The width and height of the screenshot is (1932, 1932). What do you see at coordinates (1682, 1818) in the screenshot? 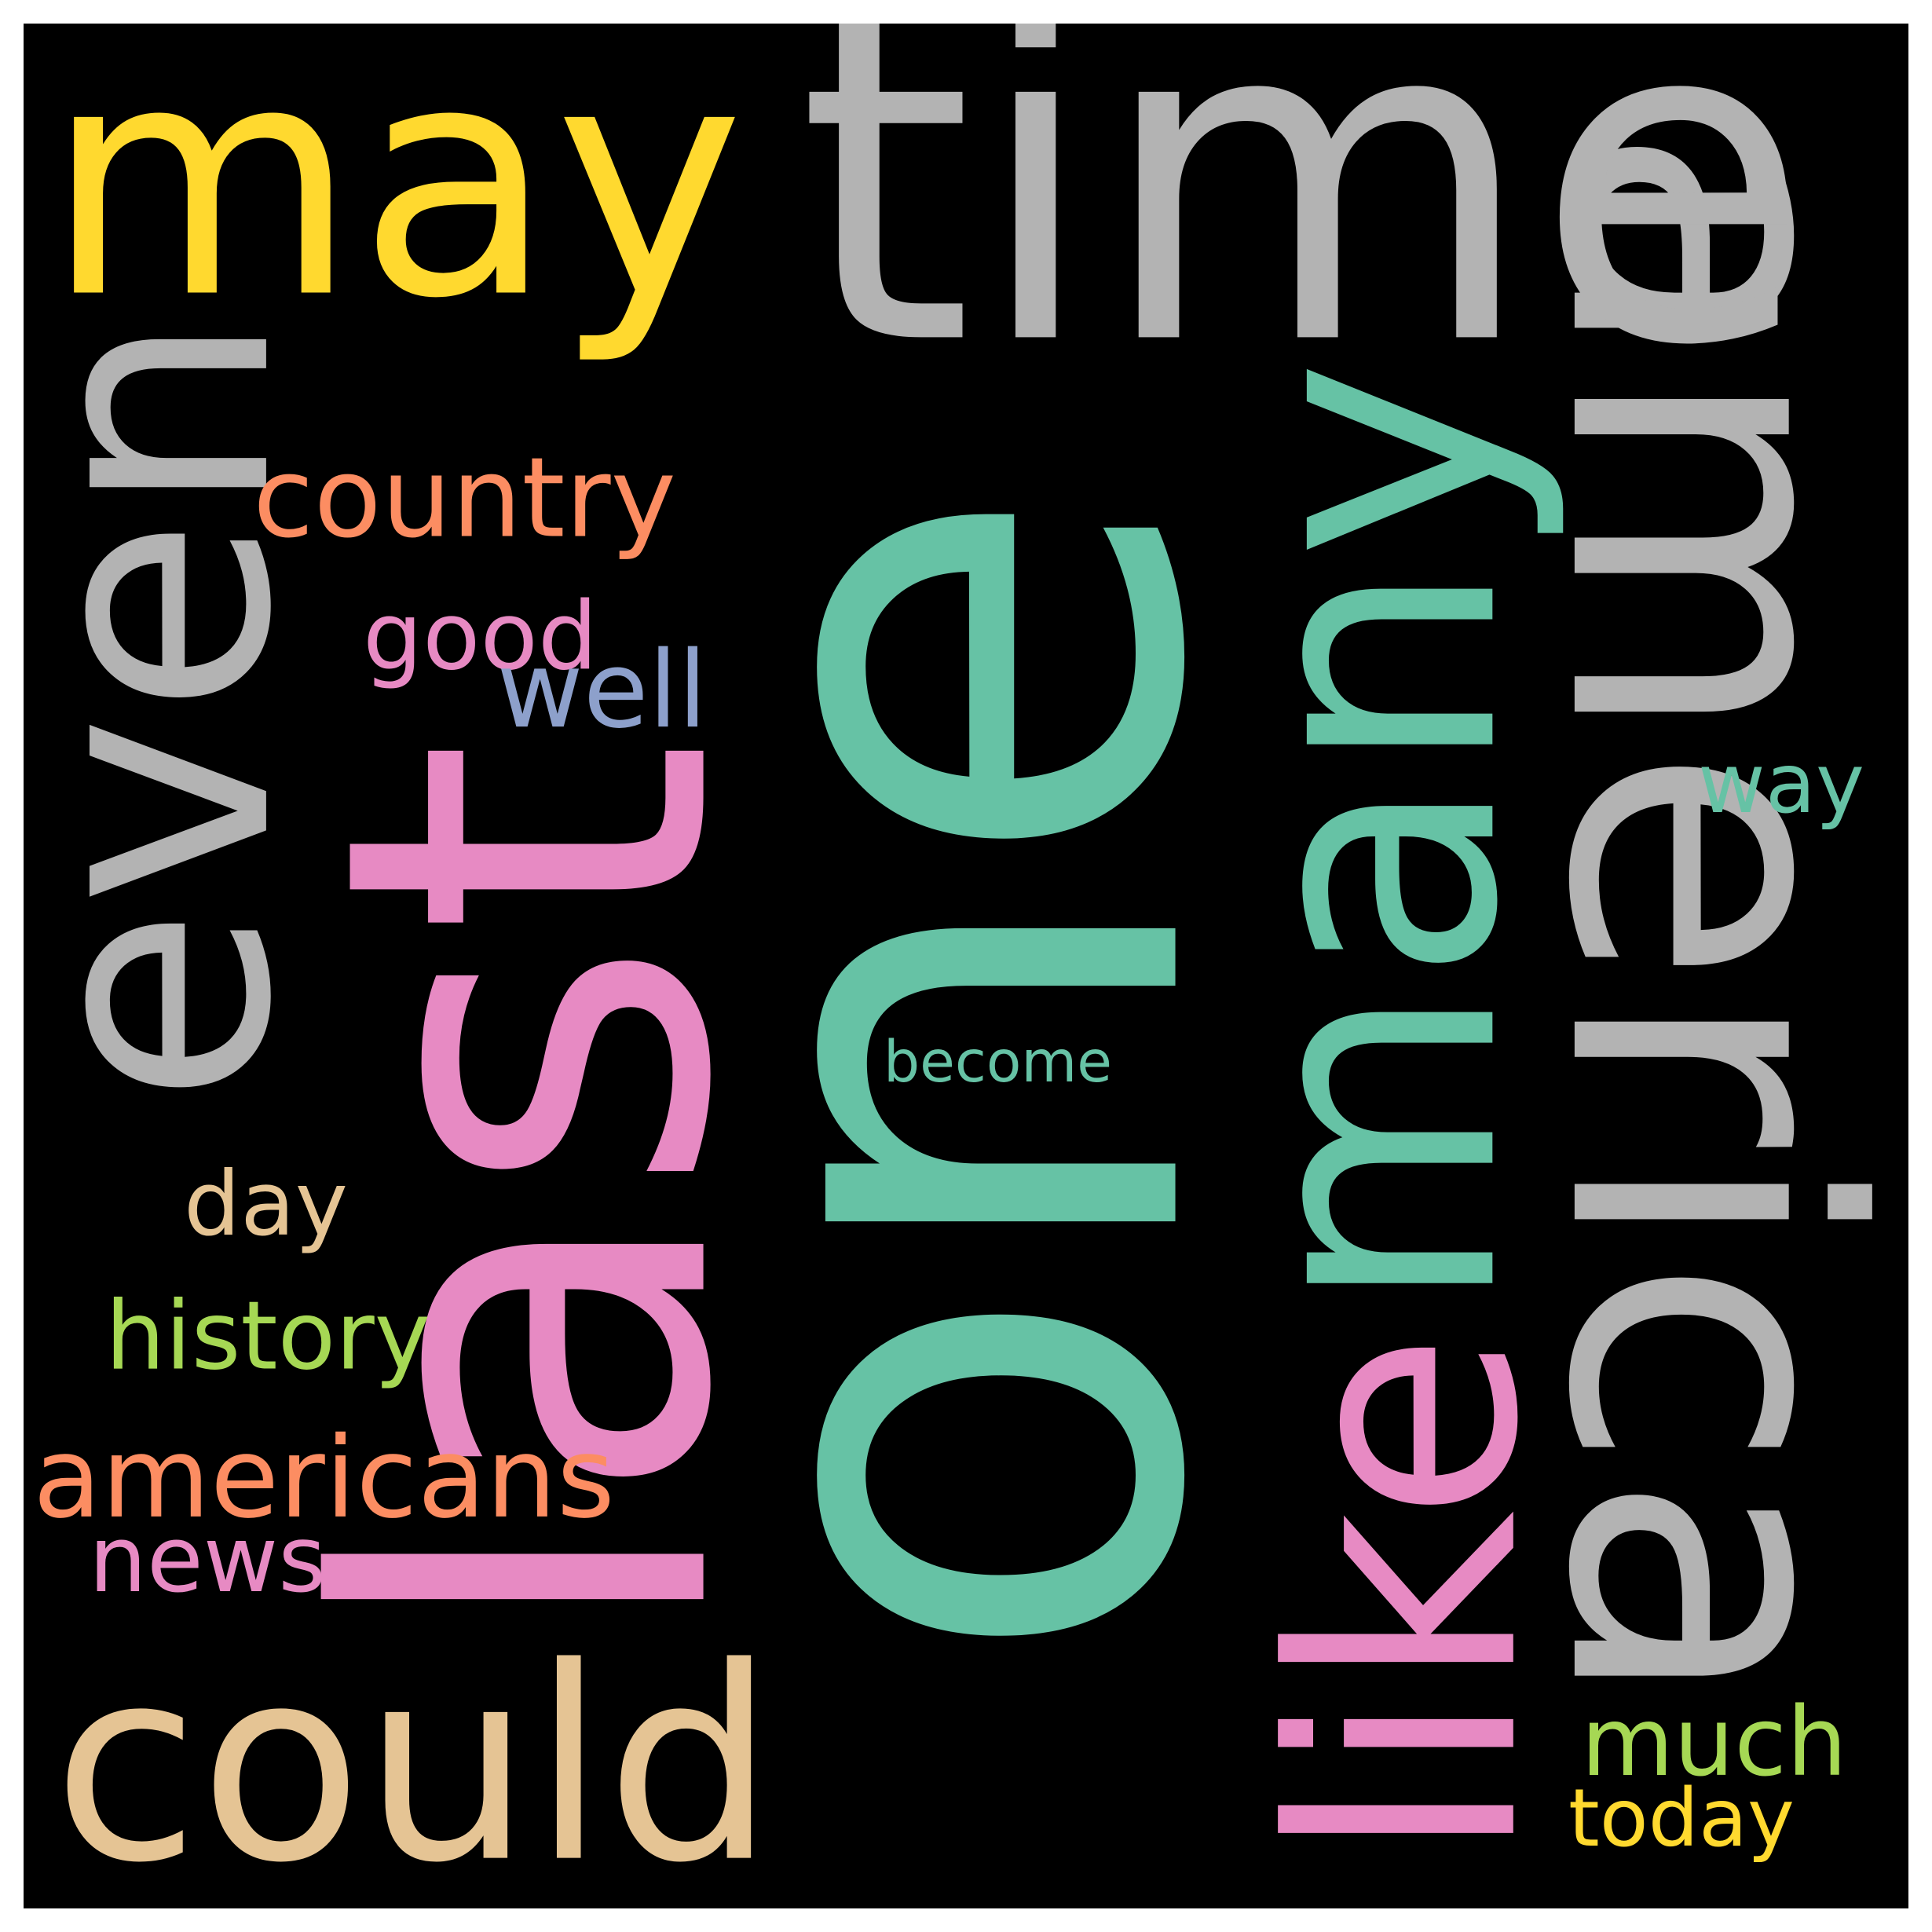
I see `word-today: today` at bounding box center [1682, 1818].